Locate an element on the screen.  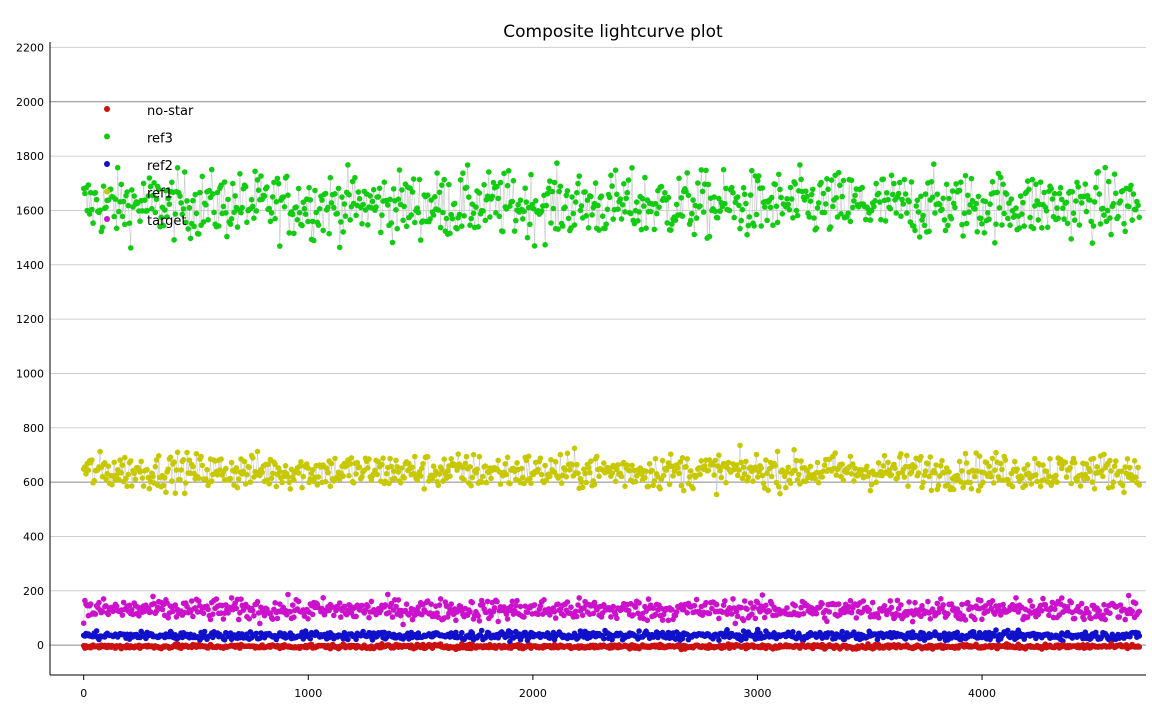
y-tick-label-2000: 2000 is located at coordinates (30, 102).